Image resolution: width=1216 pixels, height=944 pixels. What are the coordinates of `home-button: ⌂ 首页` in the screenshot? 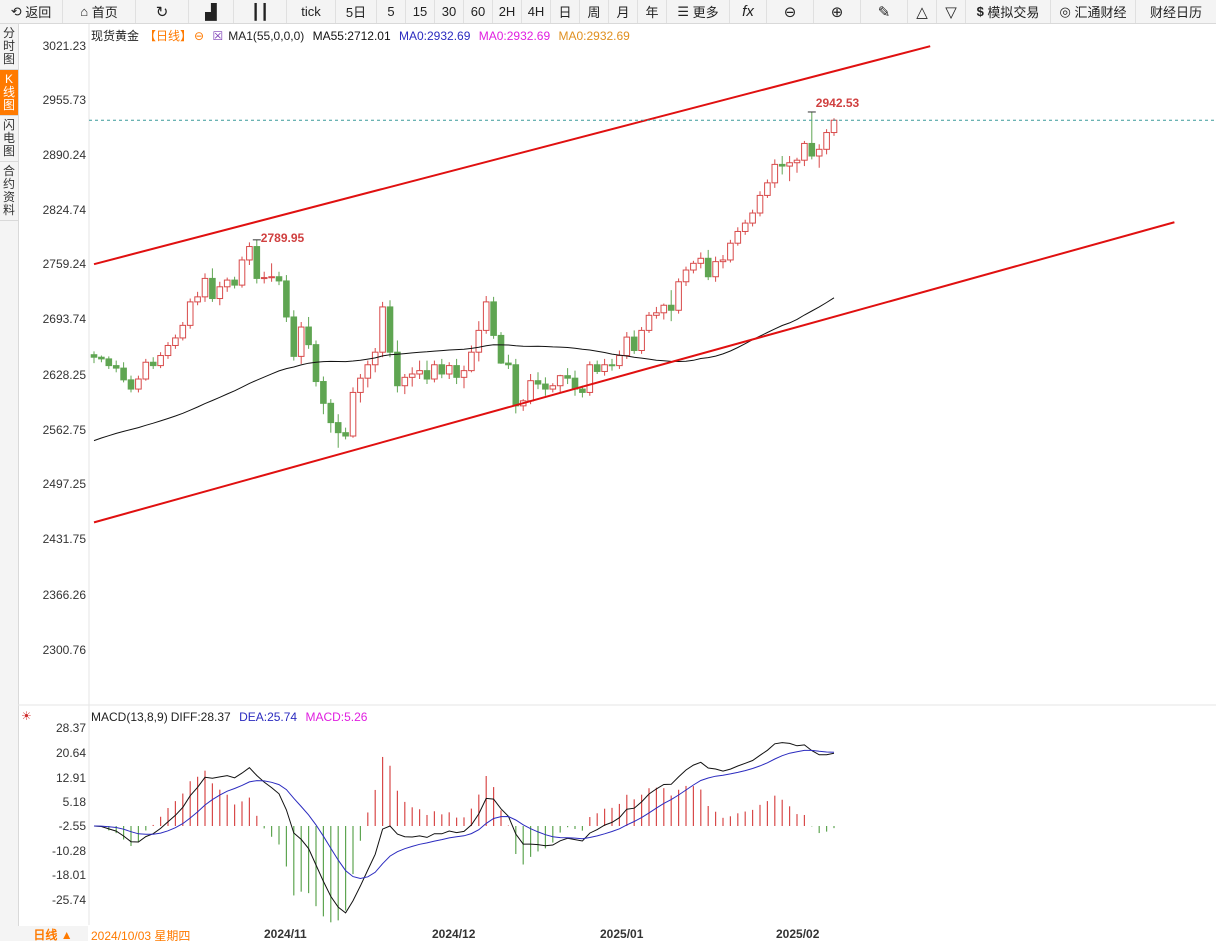 It's located at (99, 11).